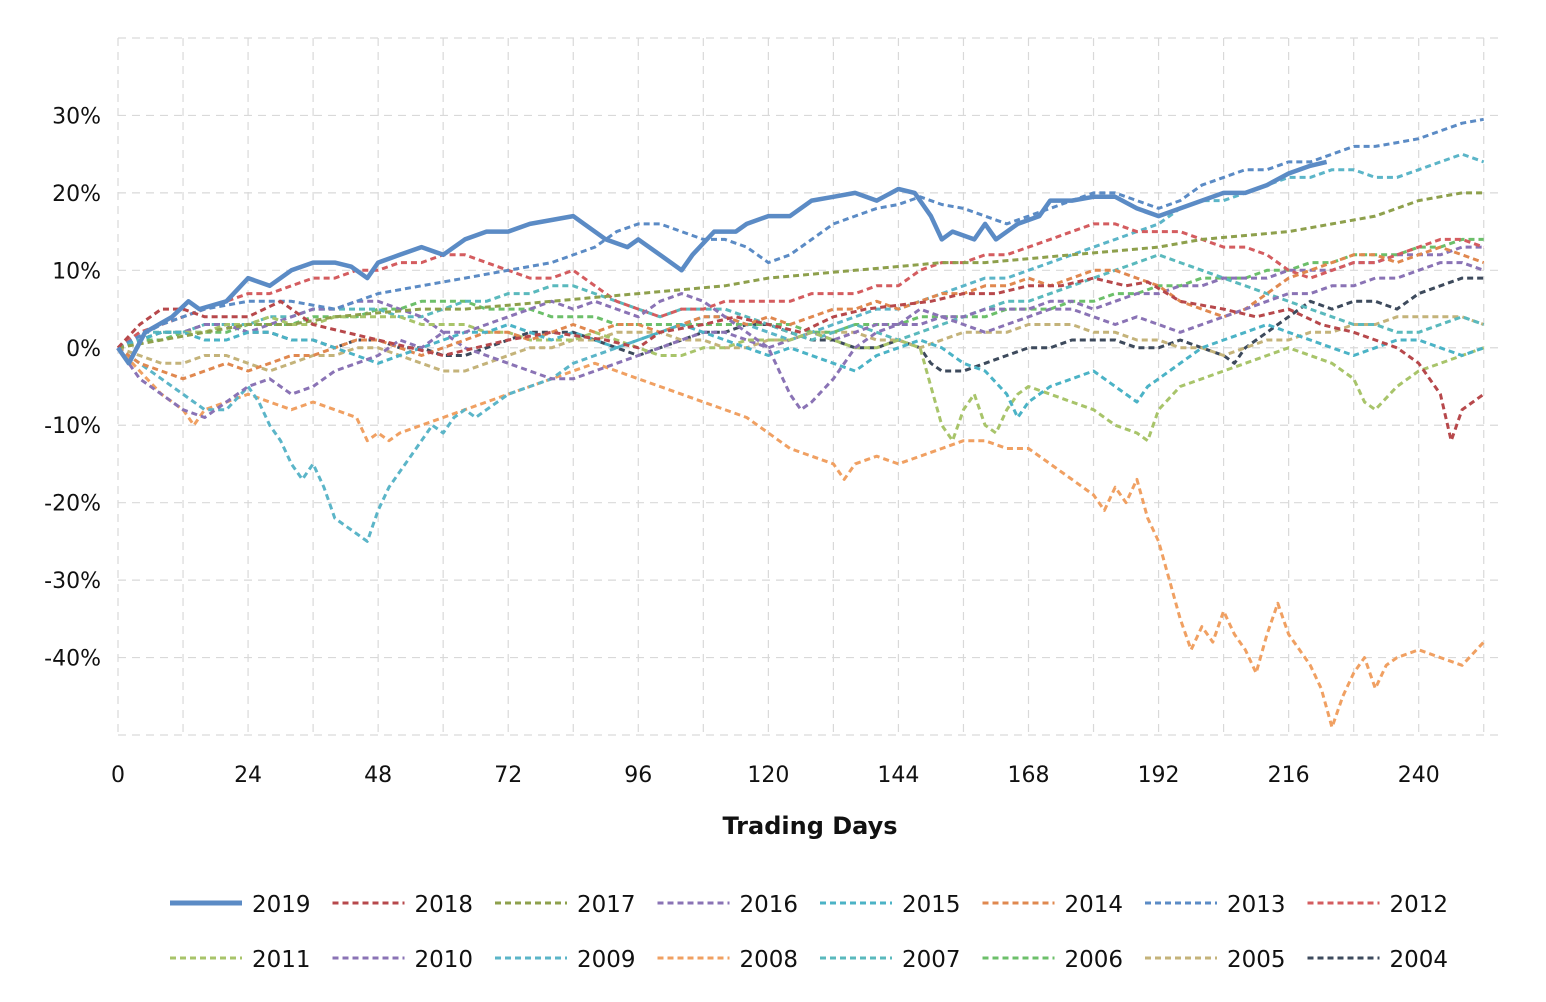 This screenshot has width=1546, height=1002. I want to click on legend-item-2012: 2012, so click(1378, 905).